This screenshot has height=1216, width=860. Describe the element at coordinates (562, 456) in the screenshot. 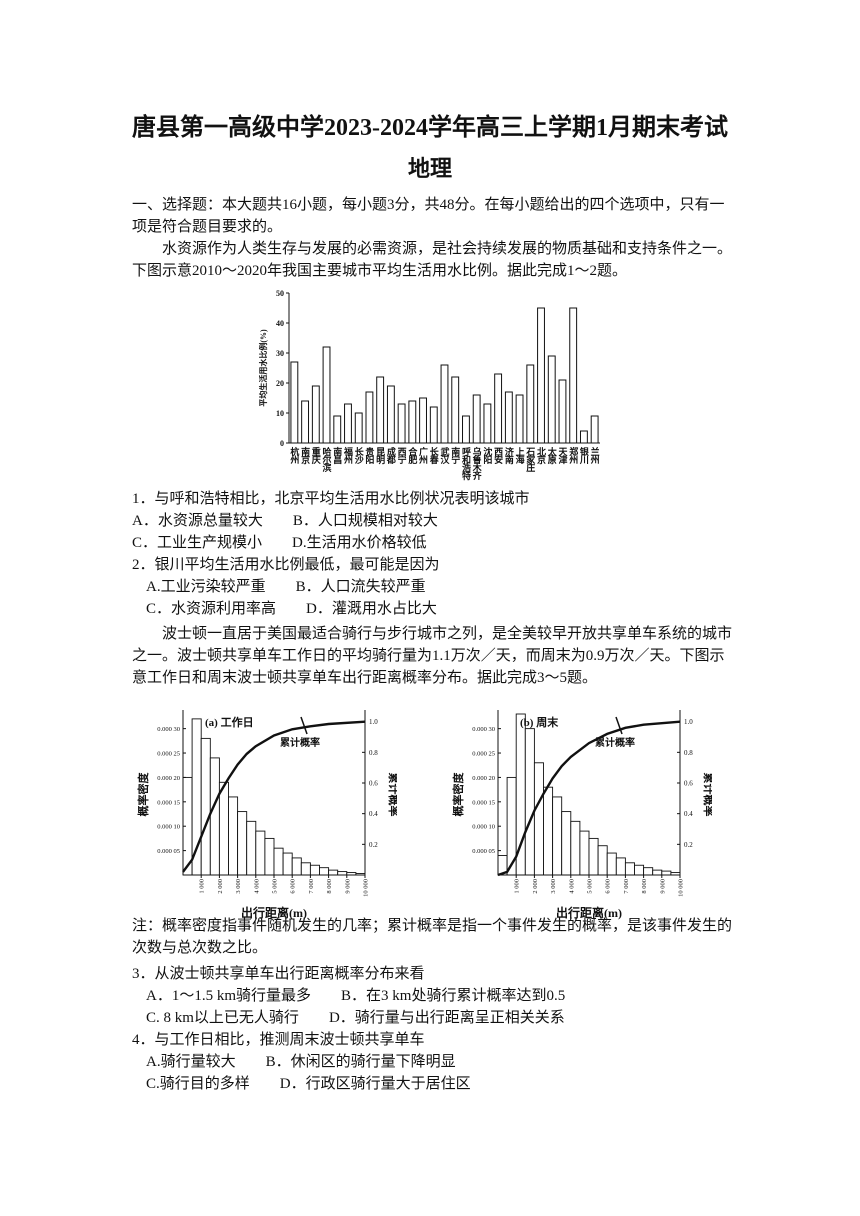

I see `x-tick-label: 天津` at that location.